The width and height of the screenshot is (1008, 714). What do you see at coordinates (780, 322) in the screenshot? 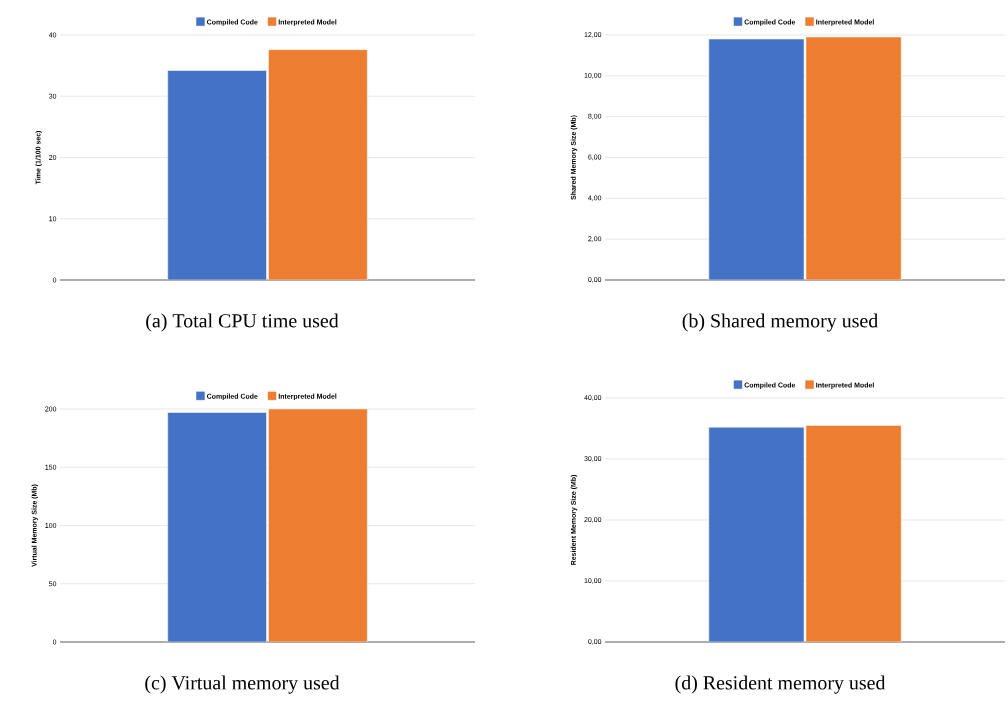
I see `text: (b) Shared memory used` at bounding box center [780, 322].